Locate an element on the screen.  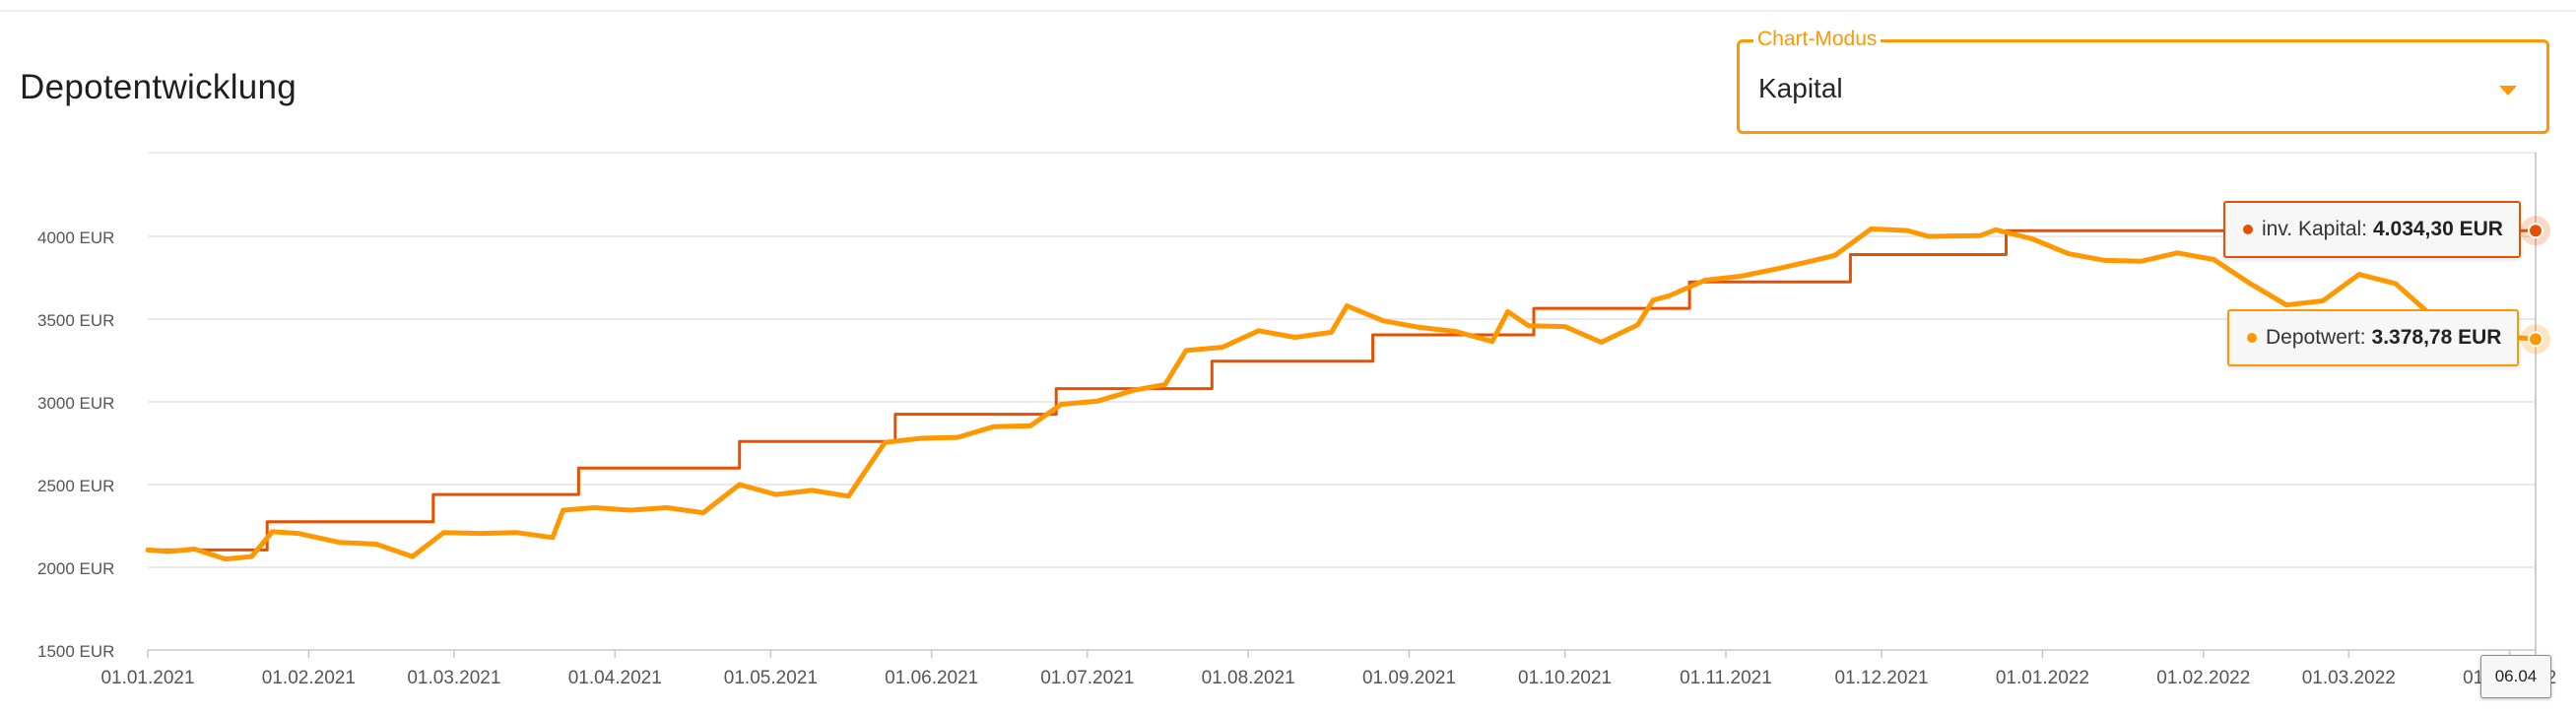
x-tick-label: 01.03.2022 is located at coordinates (2349, 678).